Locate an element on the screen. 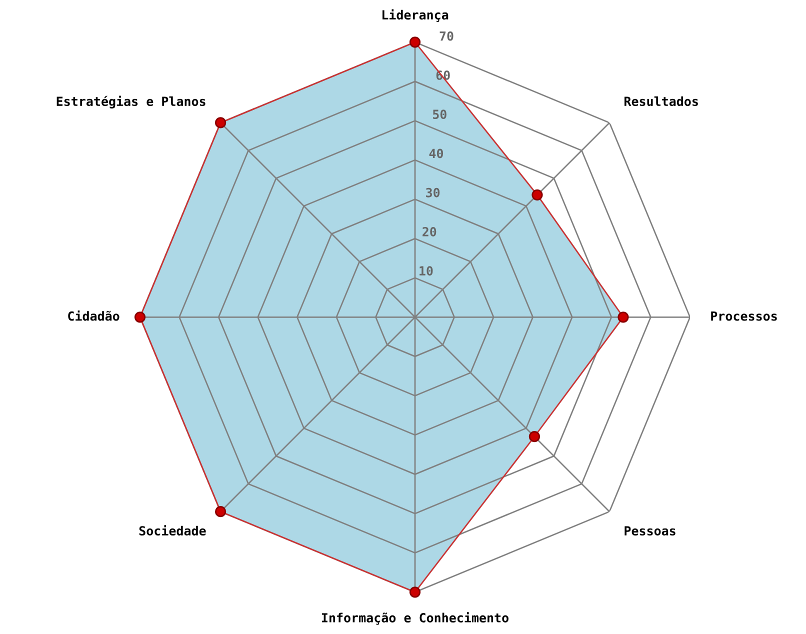  y-tick-label: 30 is located at coordinates (433, 193).